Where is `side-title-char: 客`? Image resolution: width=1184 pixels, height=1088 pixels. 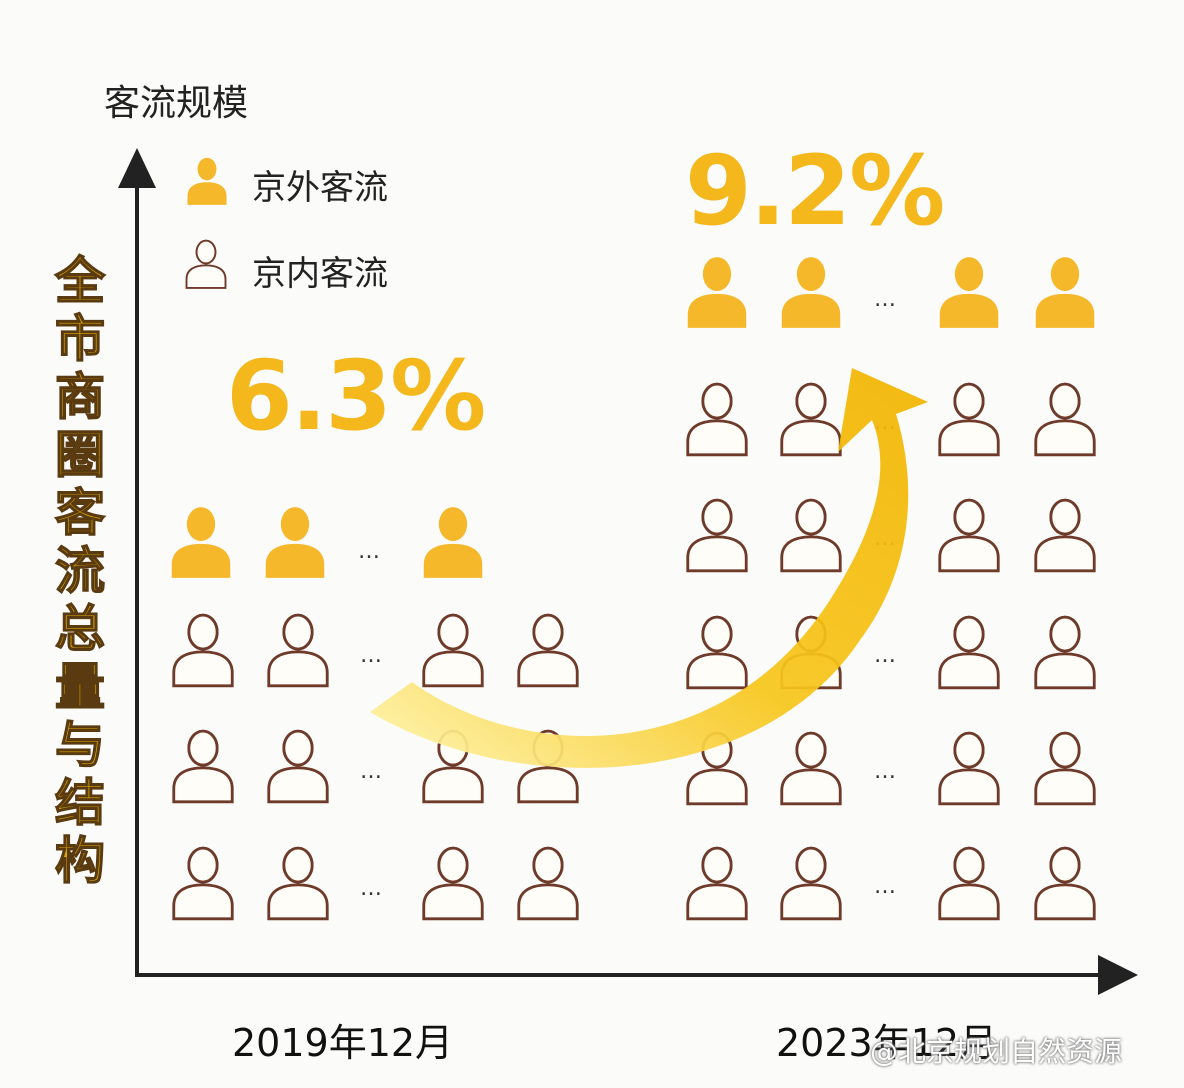 side-title-char: 客 is located at coordinates (80, 513).